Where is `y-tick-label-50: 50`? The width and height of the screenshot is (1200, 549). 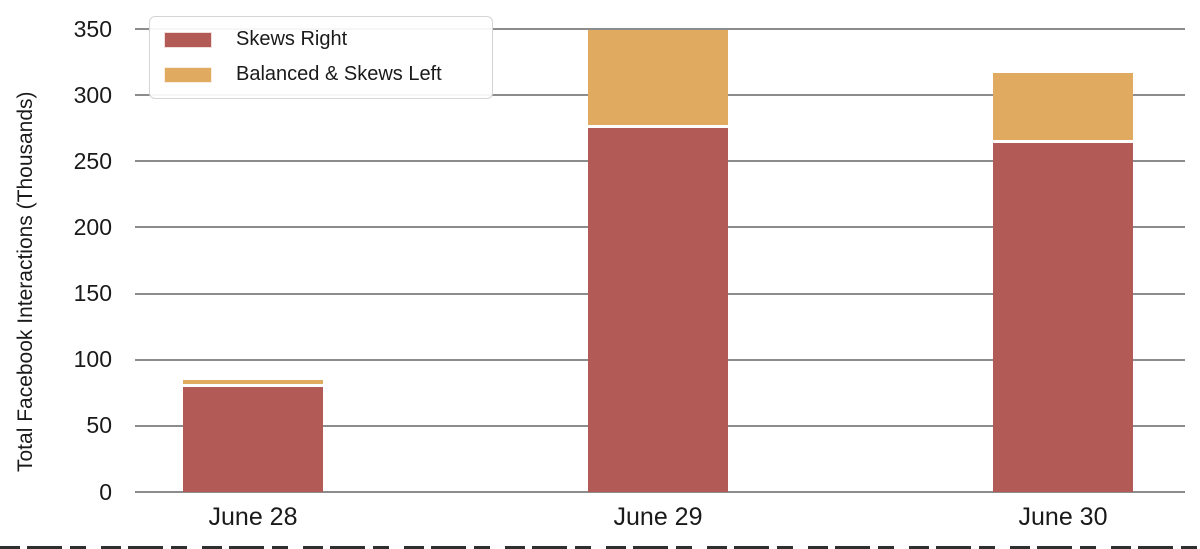
y-tick-label-50: 50 is located at coordinates (99, 425).